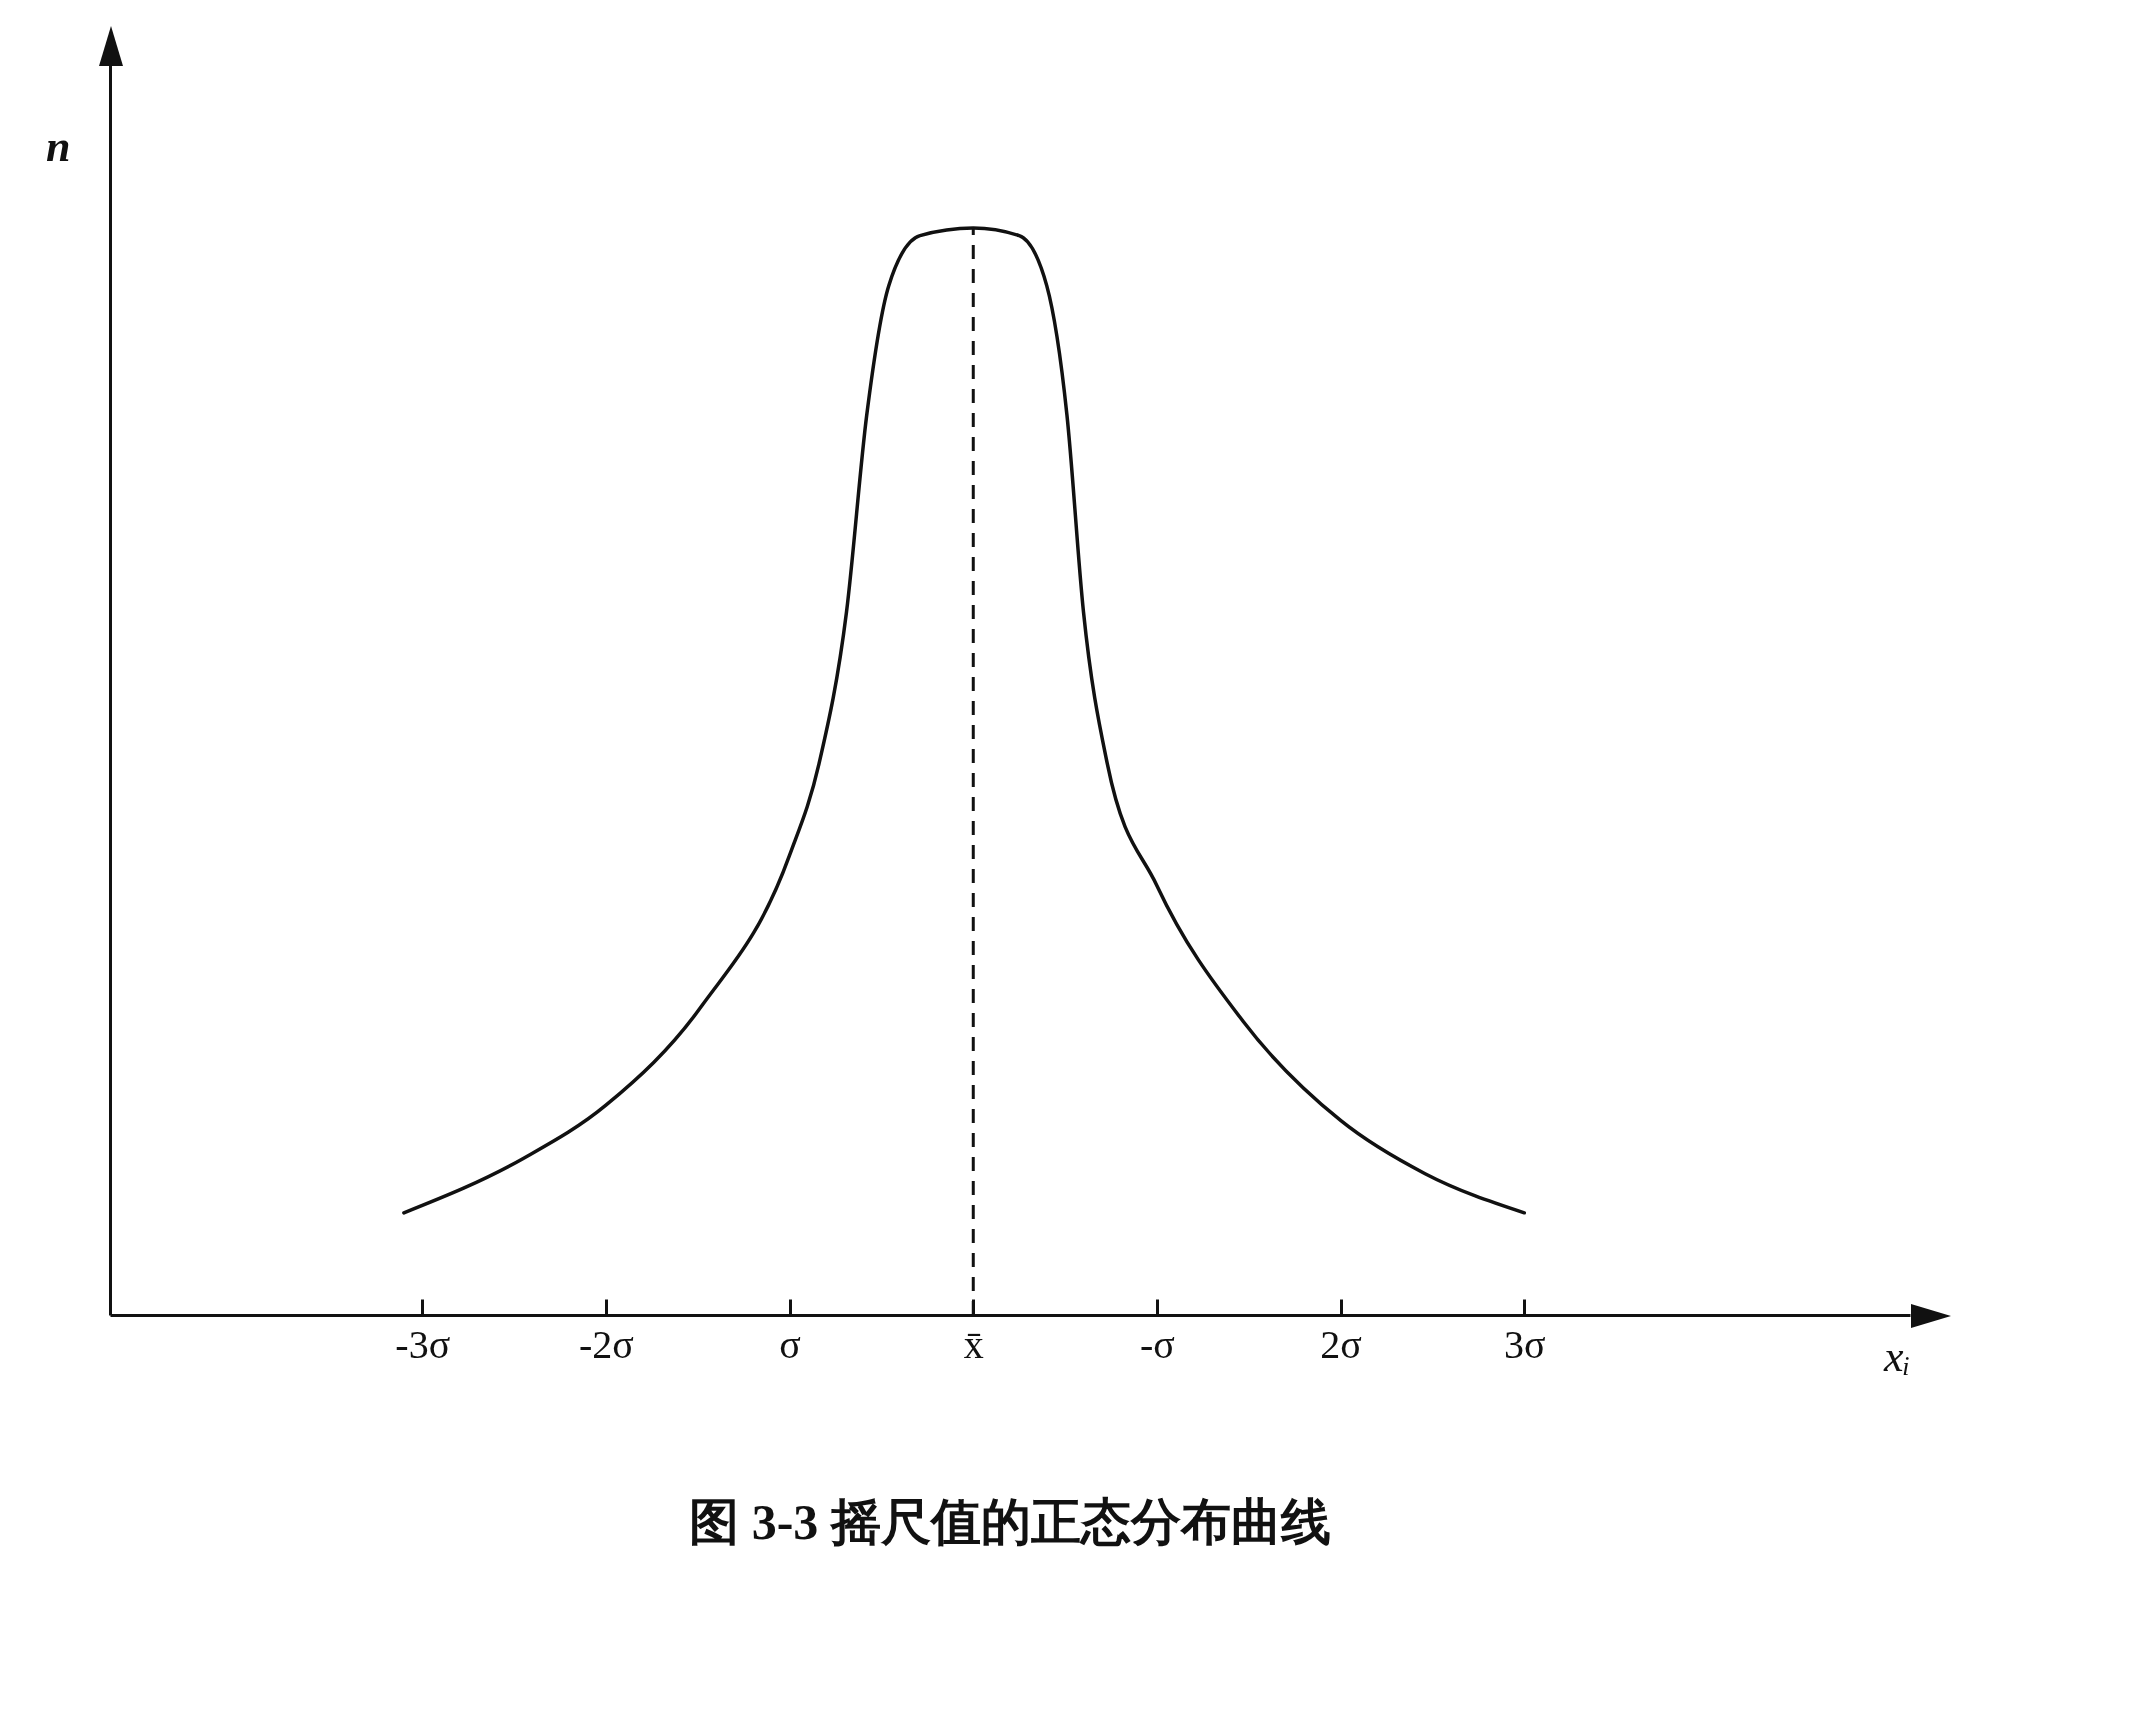  Describe the element at coordinates (1897, 1356) in the screenshot. I see `x-axis-title: xᵢ` at that location.